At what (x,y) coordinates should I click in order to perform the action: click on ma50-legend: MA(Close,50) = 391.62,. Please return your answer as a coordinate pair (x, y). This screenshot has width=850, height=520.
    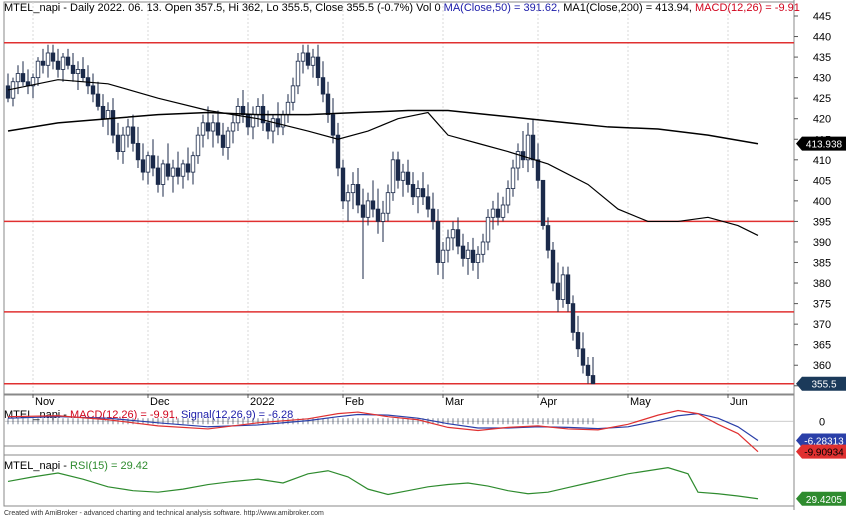
    Looking at the image, I should click on (502, 8).